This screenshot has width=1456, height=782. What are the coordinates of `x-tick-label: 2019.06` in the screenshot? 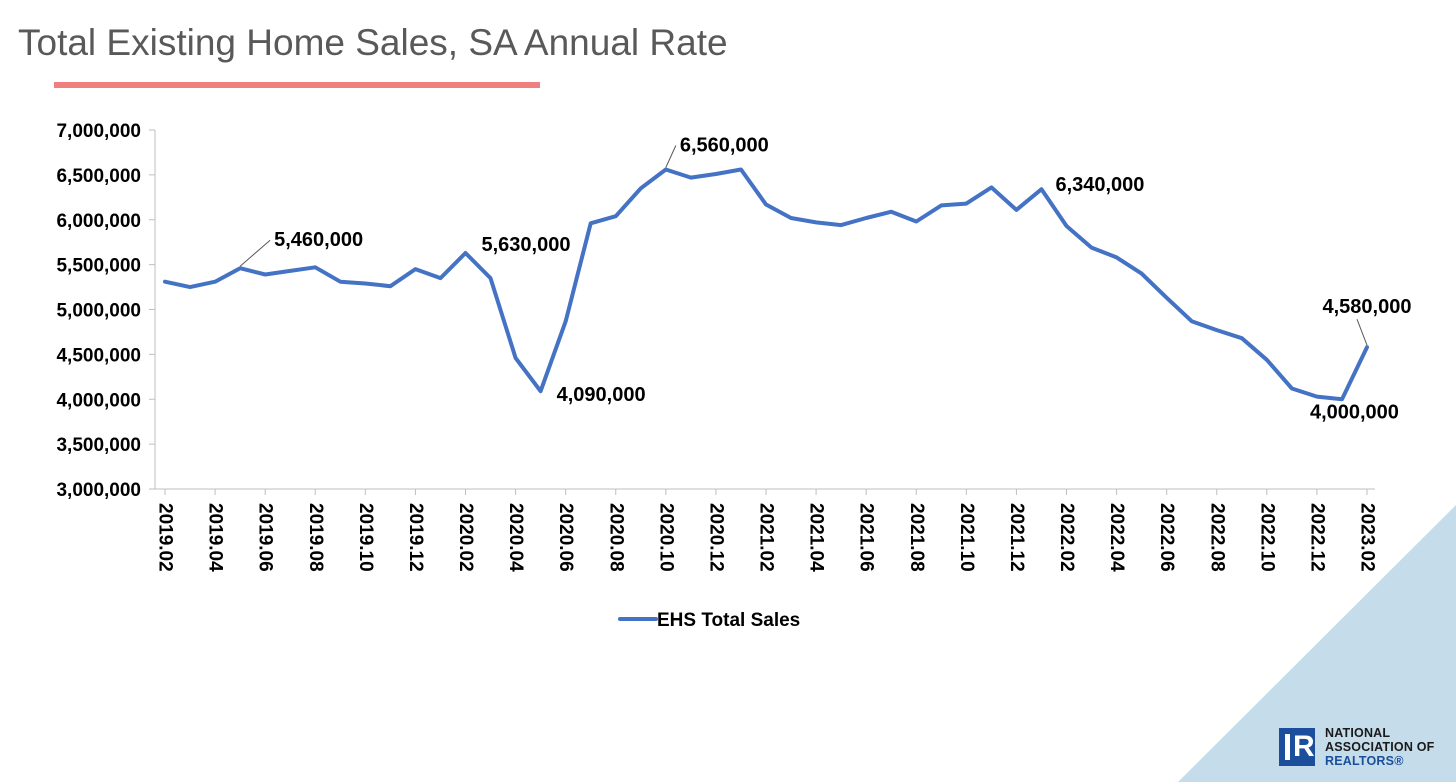 It's located at (265, 537).